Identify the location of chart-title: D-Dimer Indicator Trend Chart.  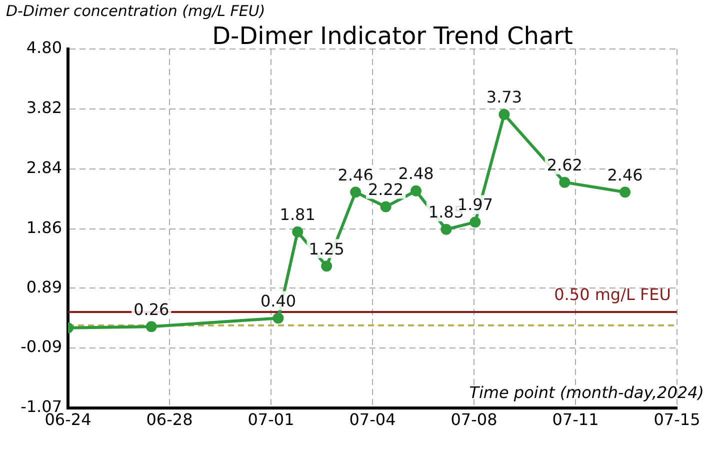
(392, 36).